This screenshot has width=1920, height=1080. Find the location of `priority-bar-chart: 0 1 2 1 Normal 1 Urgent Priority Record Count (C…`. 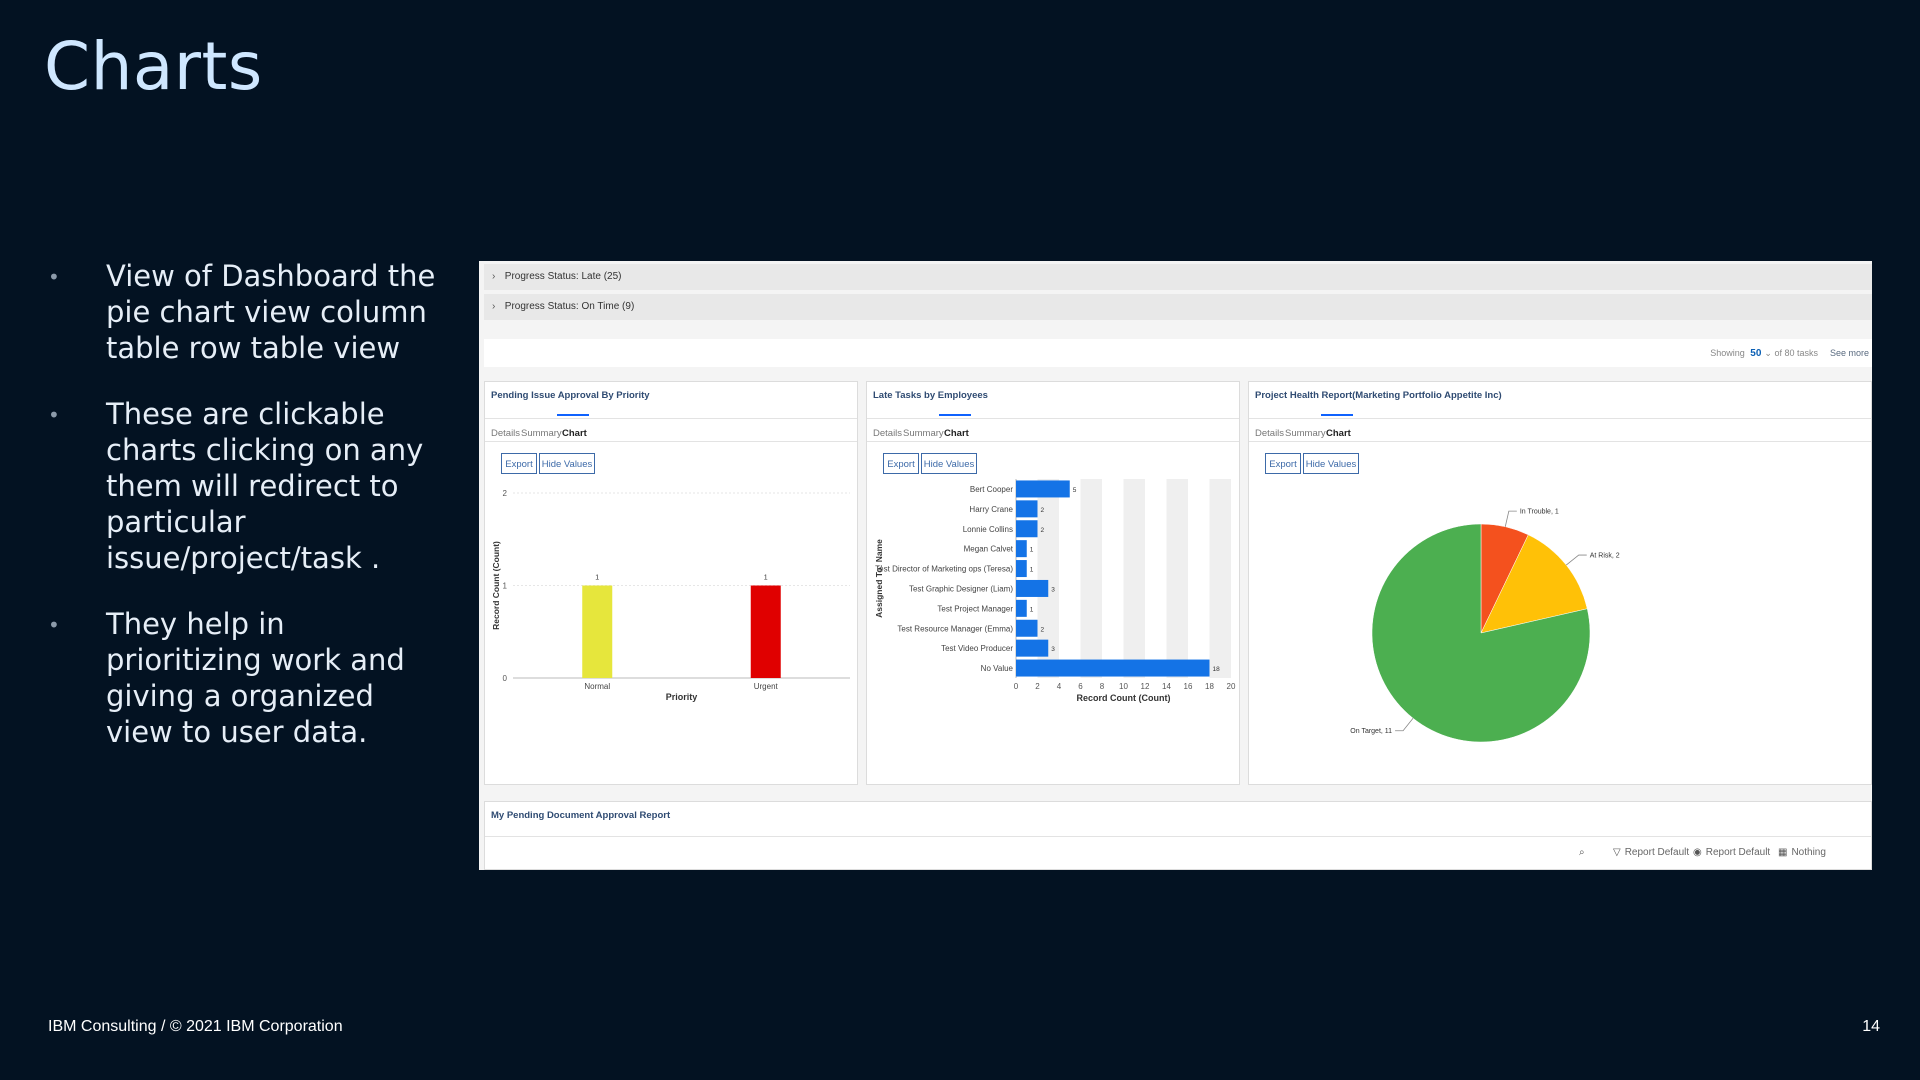

priority-bar-chart: 0 1 2 1 Normal 1 Urgent Priority Record Count (C… is located at coordinates (672, 584).